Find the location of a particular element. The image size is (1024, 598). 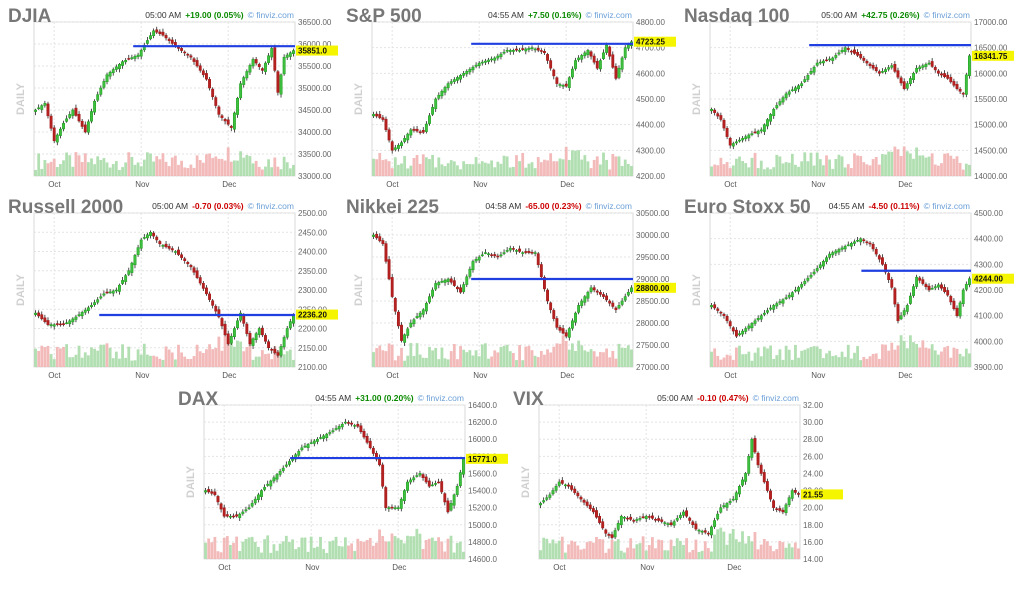

change-label: +19.00 (0.05%) is located at coordinates (214, 15).